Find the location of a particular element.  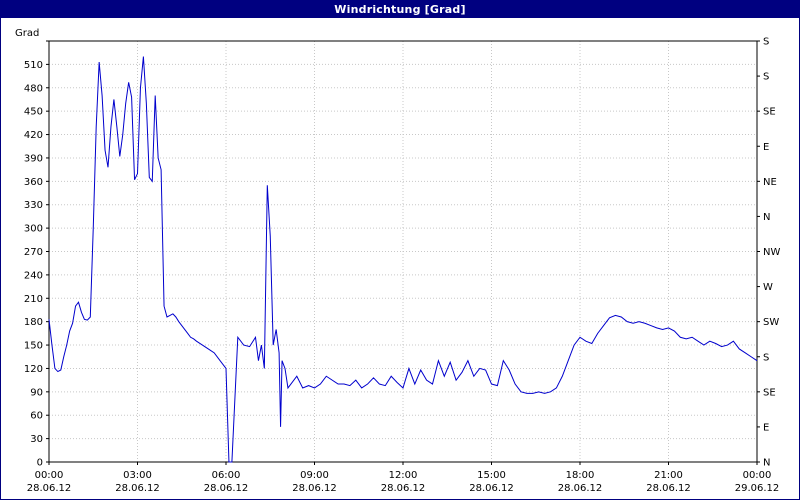

y-tick-label-right: W is located at coordinates (768, 287).